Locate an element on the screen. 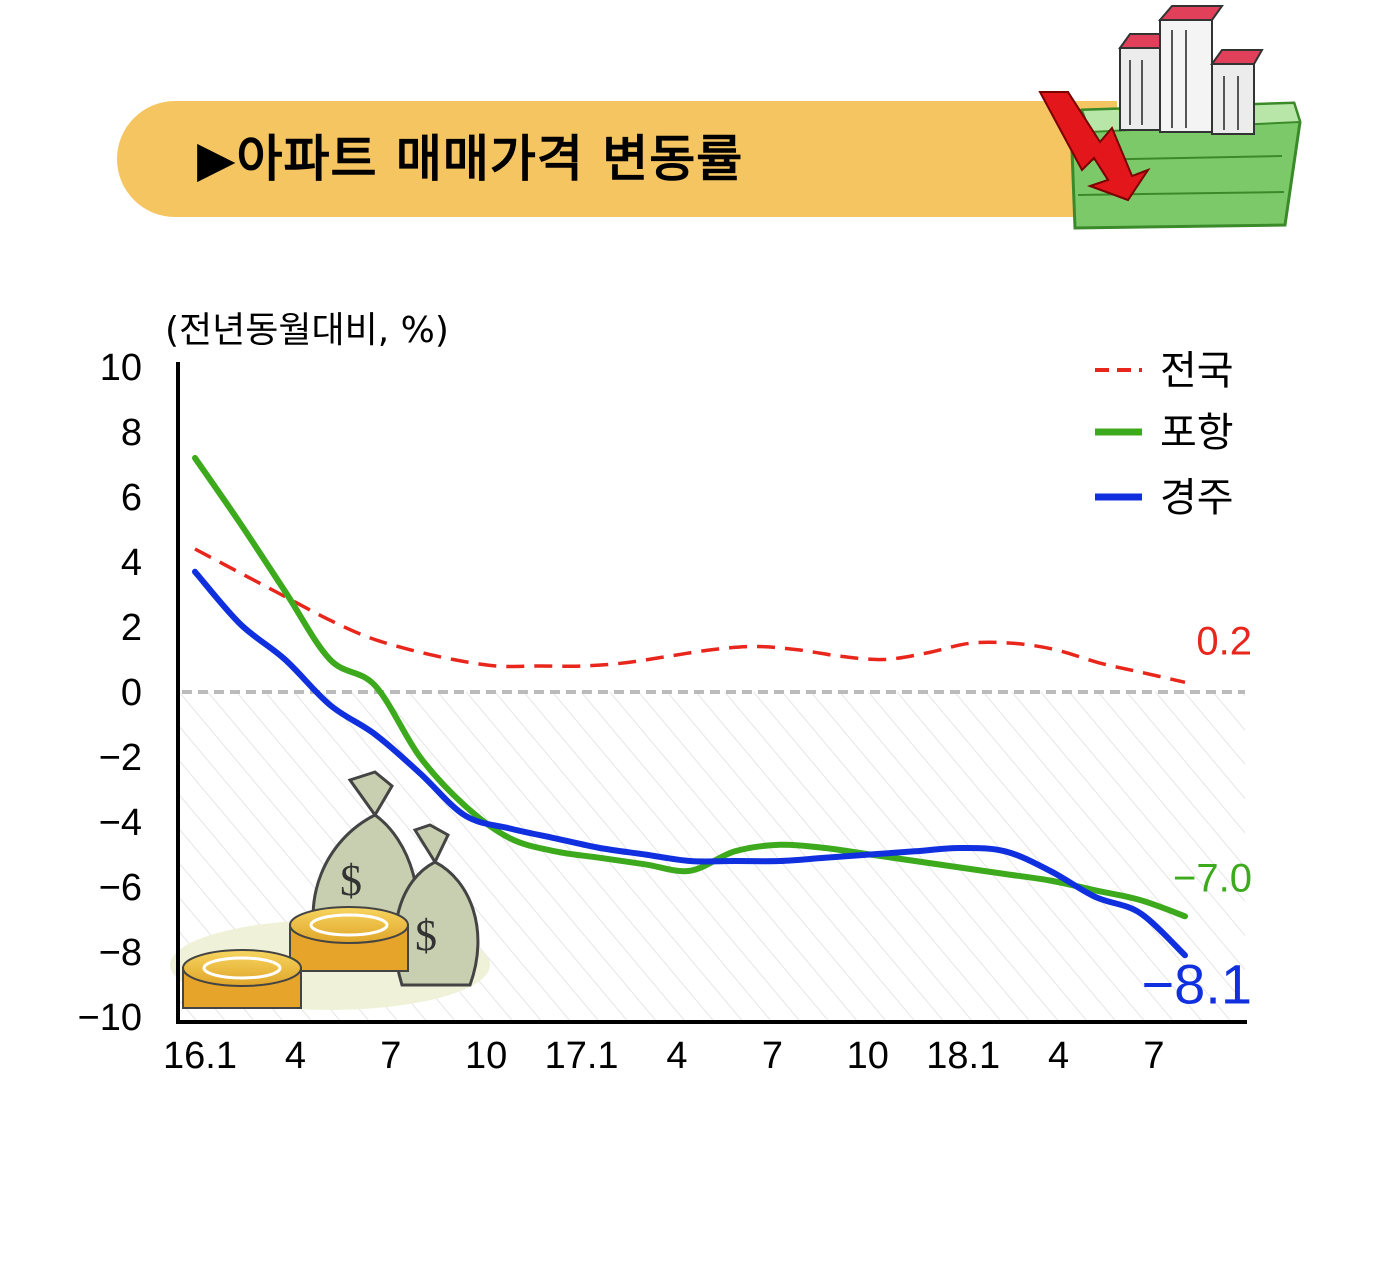 Image resolution: width=1395 pixels, height=1268 pixels. y-tick-label: −8 is located at coordinates (120, 953).